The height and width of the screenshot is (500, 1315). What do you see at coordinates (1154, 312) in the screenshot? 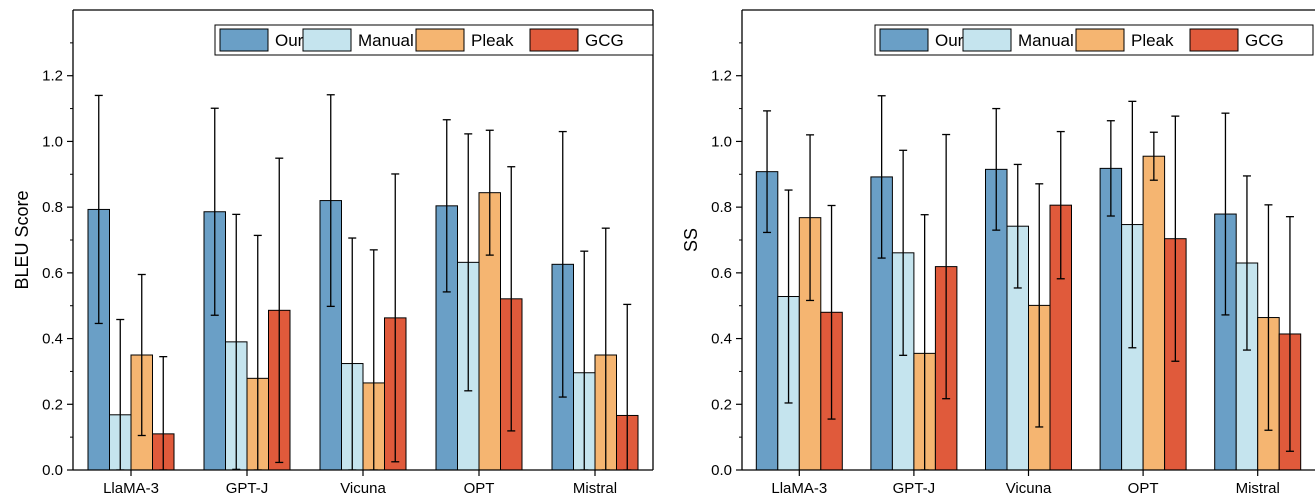
I see `bar-pleak-opt` at bounding box center [1154, 312].